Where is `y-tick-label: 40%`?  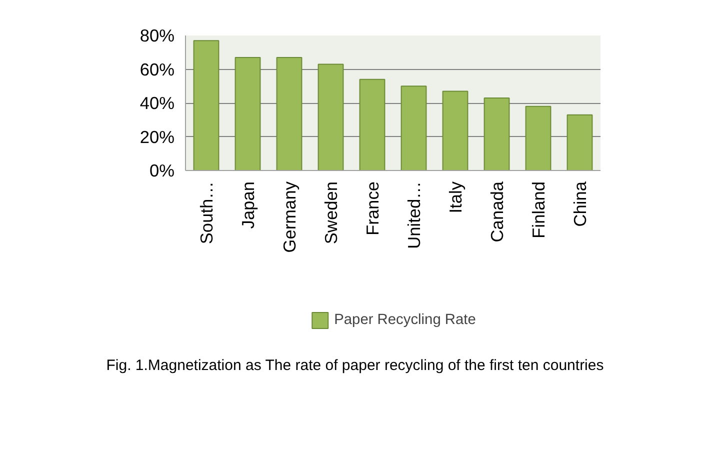 y-tick-label: 40% is located at coordinates (157, 103).